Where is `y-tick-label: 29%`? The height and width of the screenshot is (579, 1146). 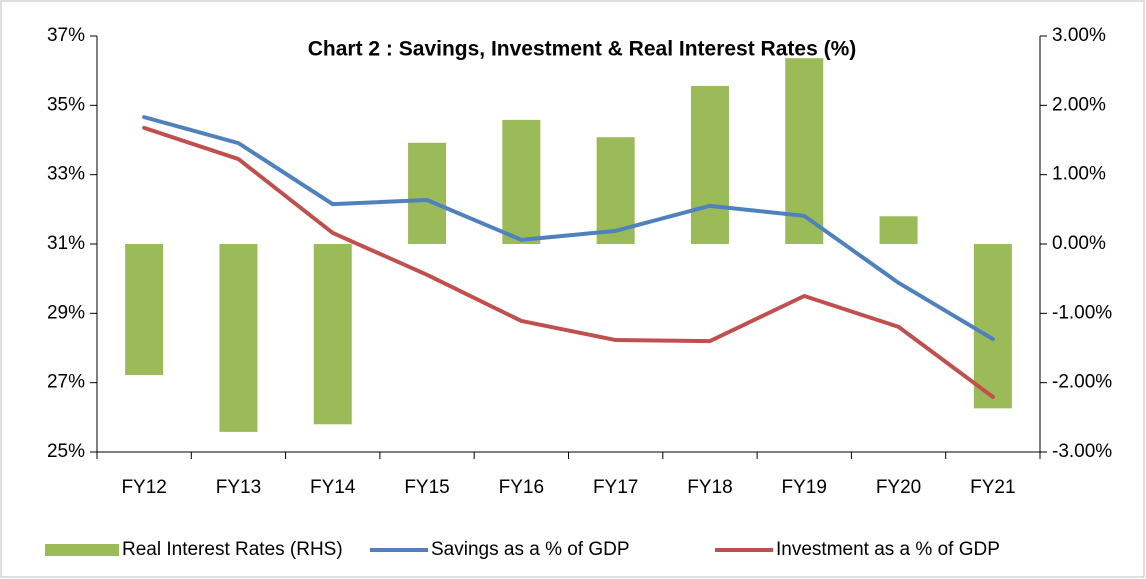
y-tick-label: 29% is located at coordinates (66, 312).